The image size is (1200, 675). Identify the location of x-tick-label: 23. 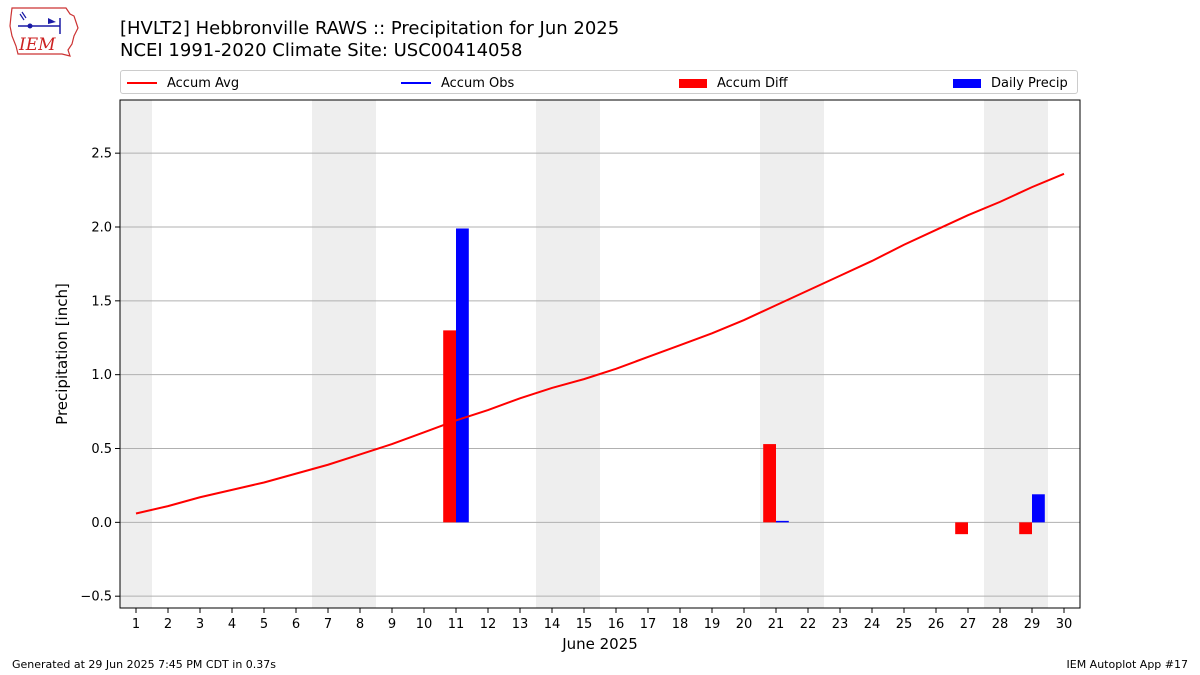
(840, 624).